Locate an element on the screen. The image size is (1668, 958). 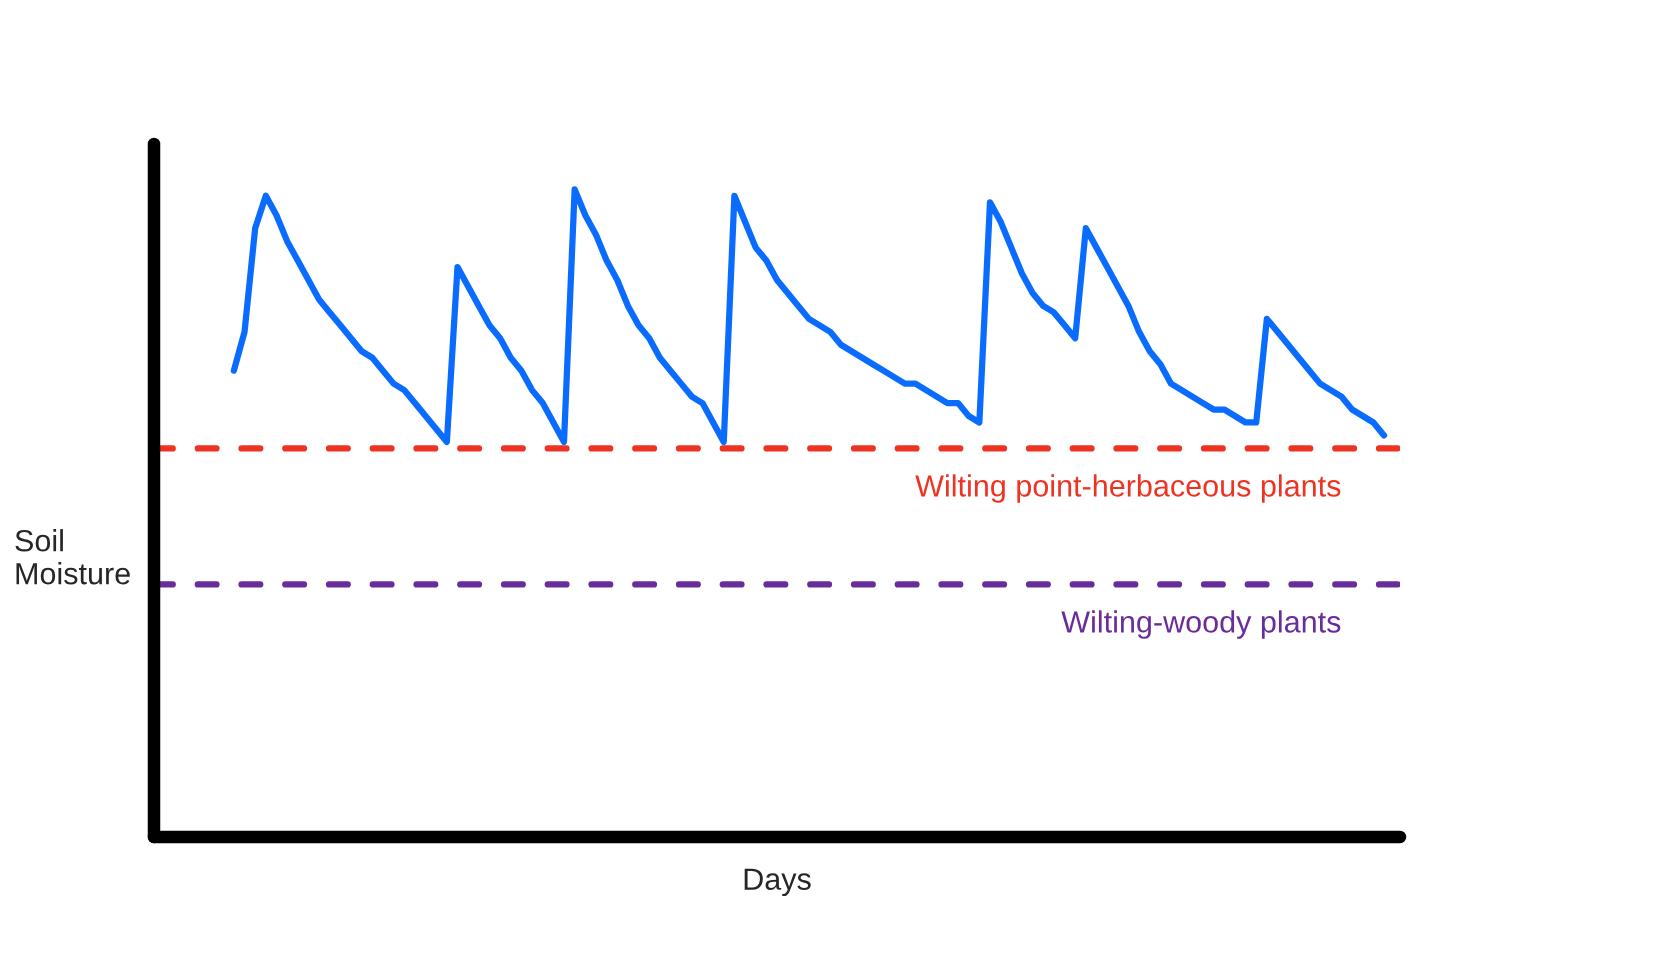
ref-line-label: Wilting point-herbaceous plants is located at coordinates (1128, 488).